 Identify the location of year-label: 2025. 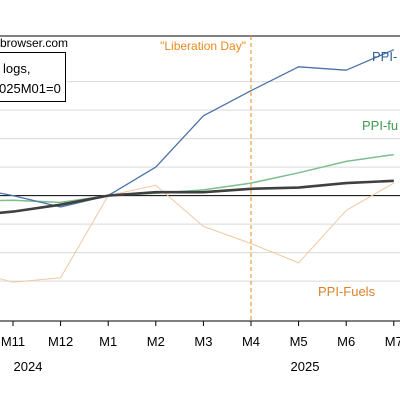
(305, 366).